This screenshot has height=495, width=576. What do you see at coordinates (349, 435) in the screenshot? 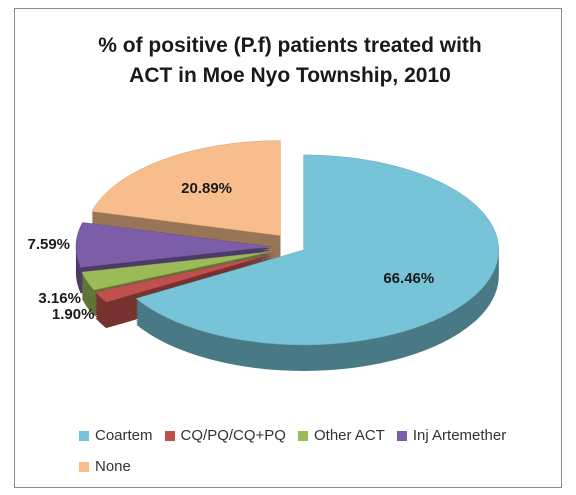
I see `legend-label: Other ACT` at bounding box center [349, 435].